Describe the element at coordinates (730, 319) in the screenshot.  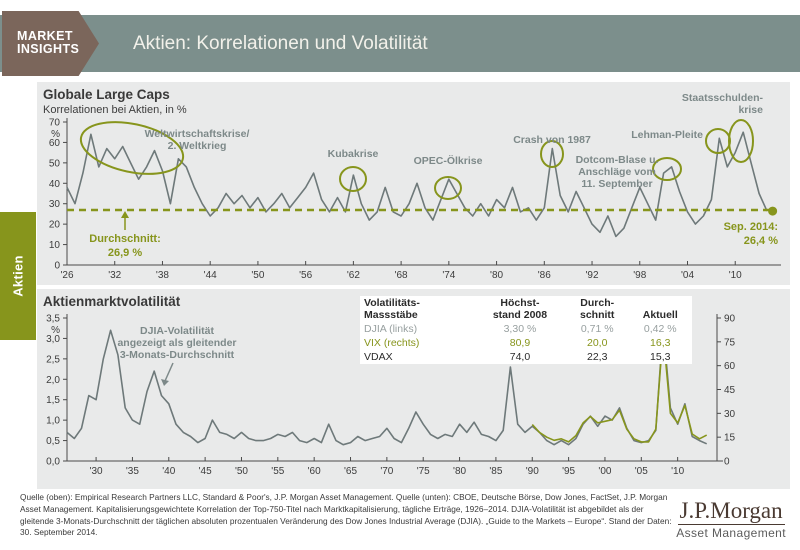
I see `svg-text: 90` at that location.